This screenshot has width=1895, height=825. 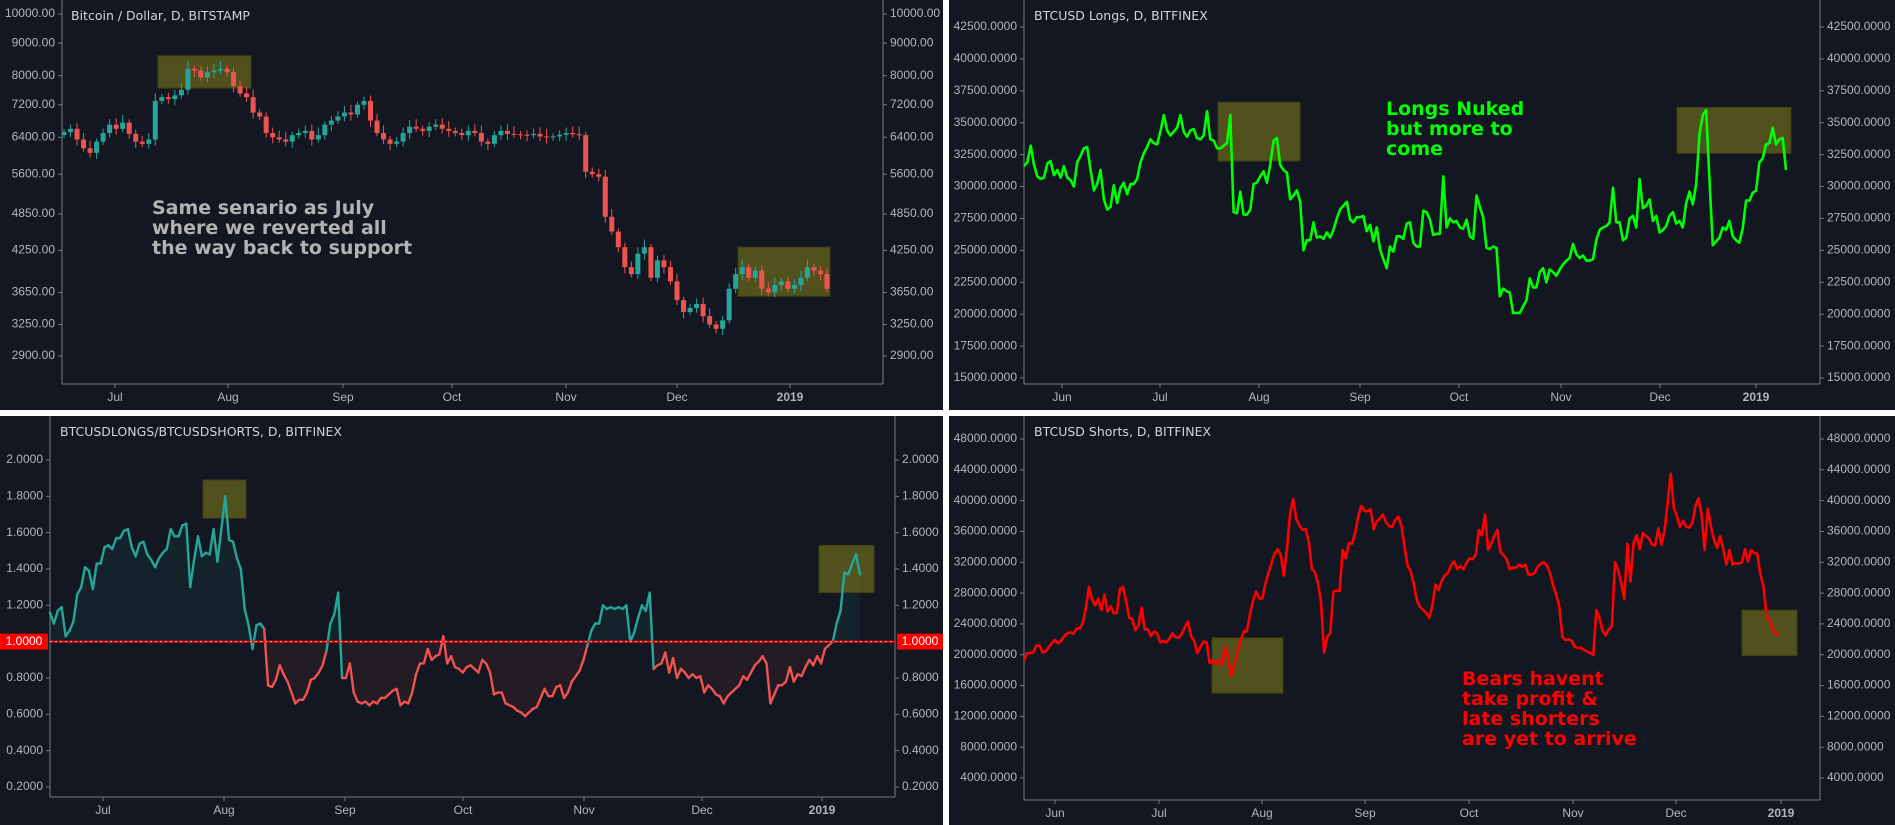 I want to click on y-tick-label-right: 9000.00, so click(x=912, y=42).